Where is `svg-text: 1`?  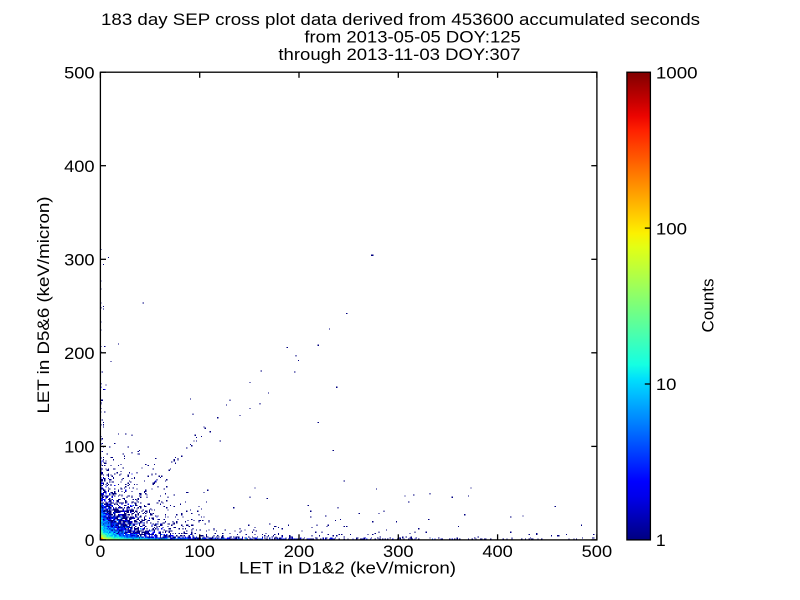 svg-text: 1 is located at coordinates (661, 540).